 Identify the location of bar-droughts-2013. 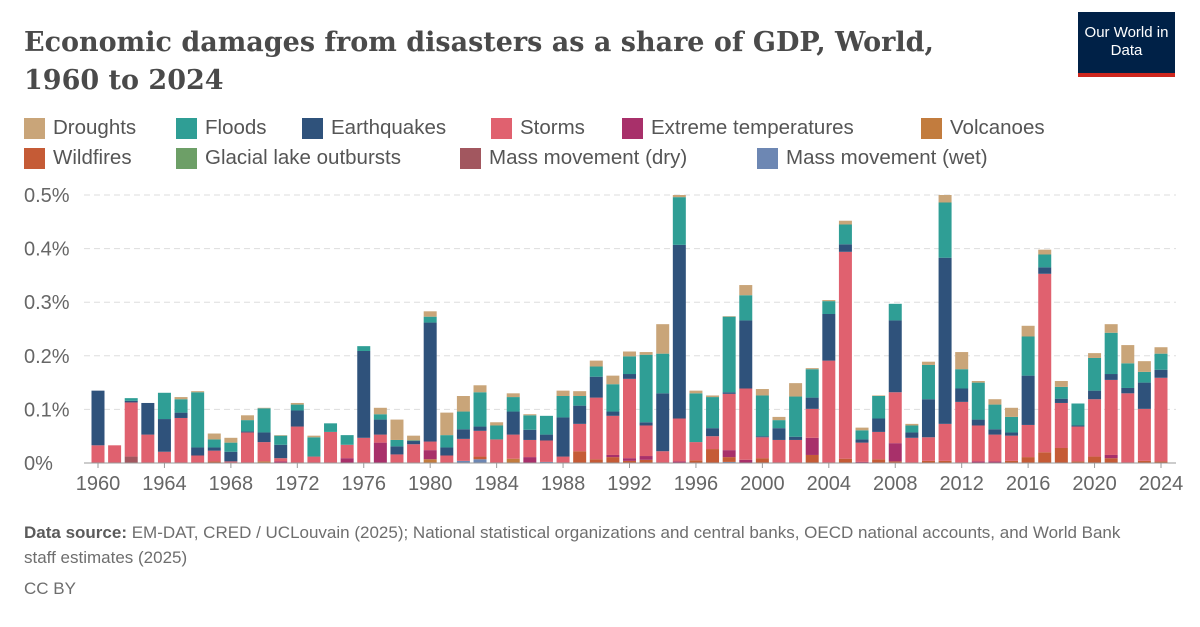
(978, 381).